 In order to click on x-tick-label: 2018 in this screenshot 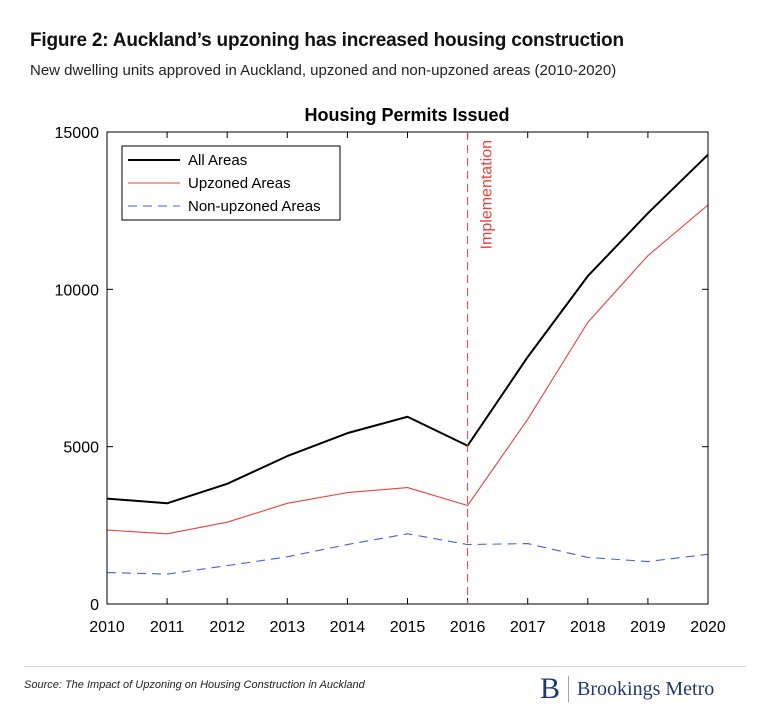, I will do `click(588, 627)`.